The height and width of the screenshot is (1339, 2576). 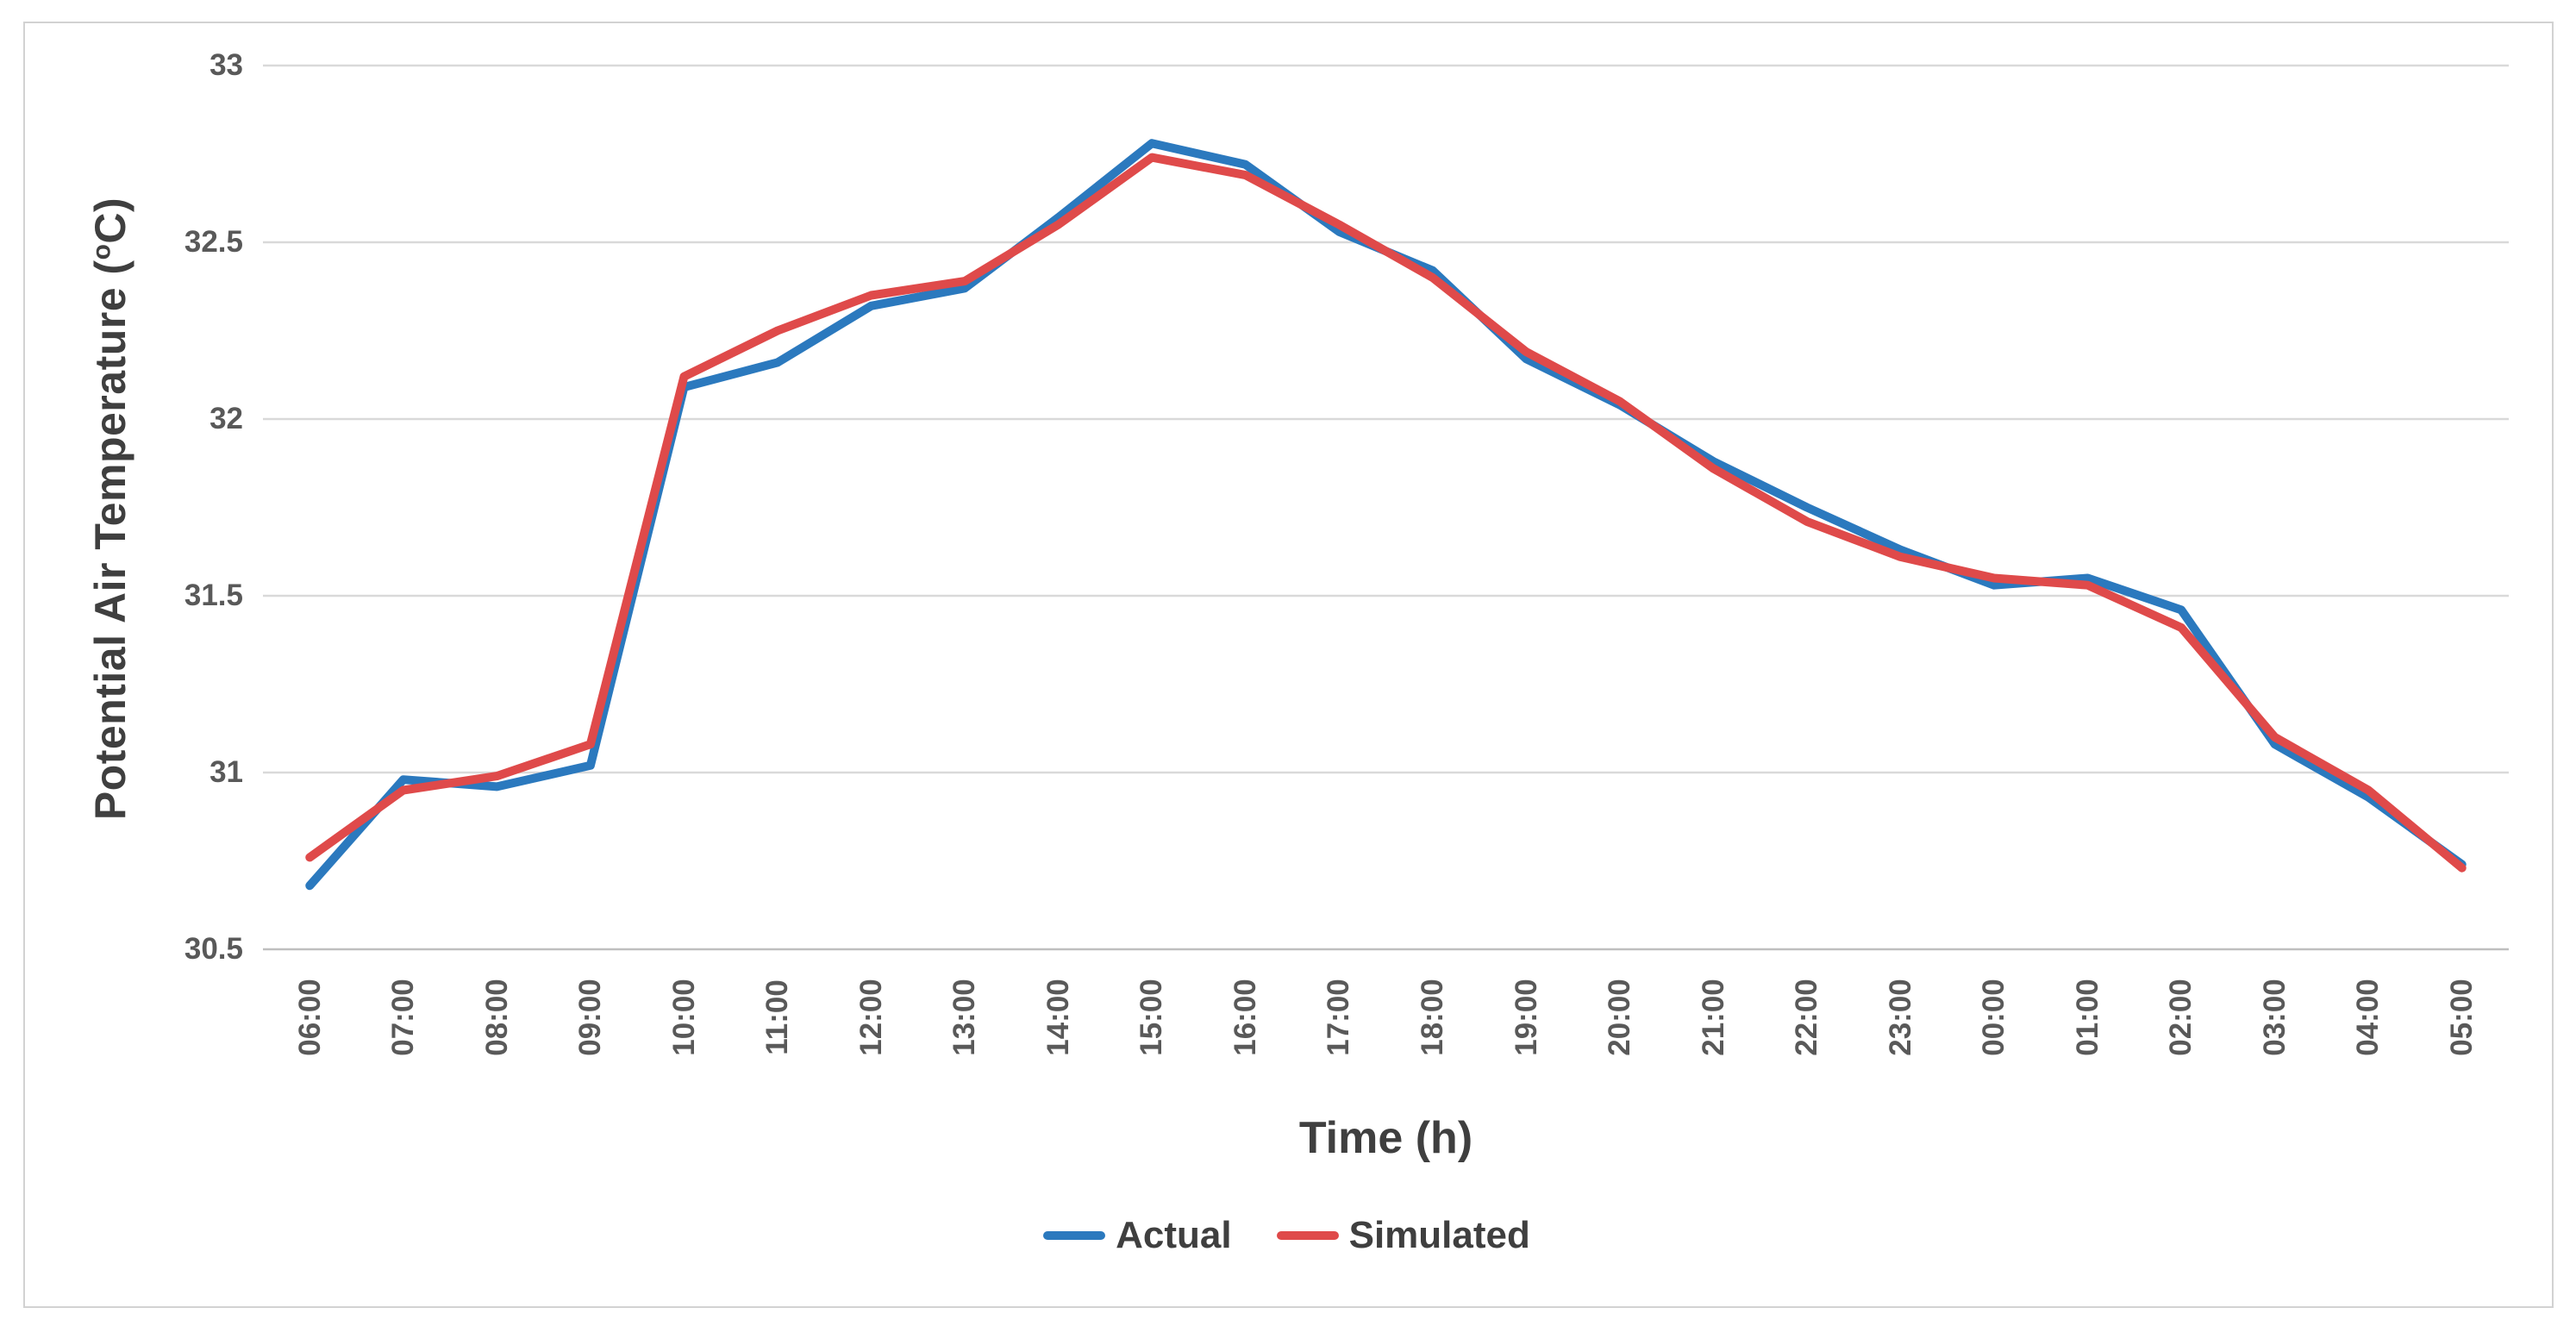 I want to click on legend-item-actual: Actual, so click(x=1137, y=1235).